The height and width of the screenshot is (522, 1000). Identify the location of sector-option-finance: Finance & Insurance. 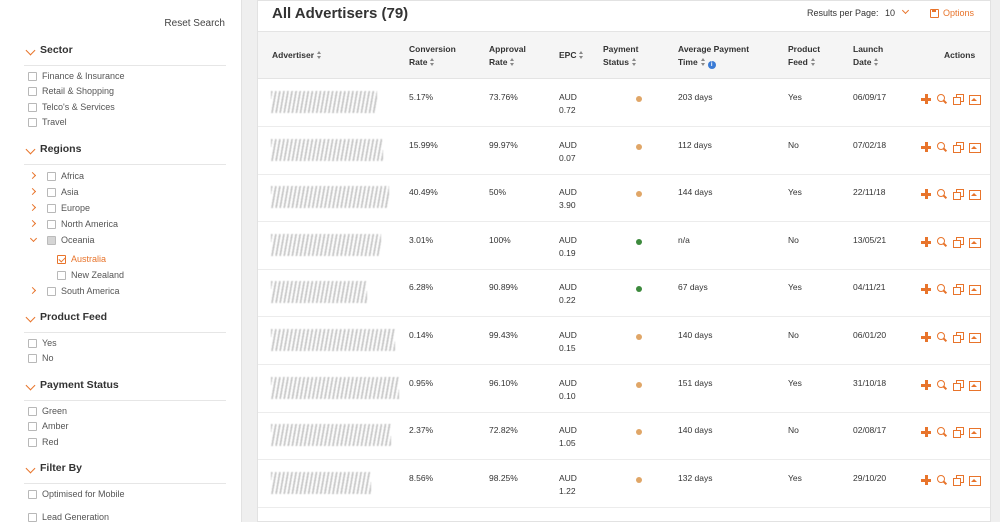
(76, 76).